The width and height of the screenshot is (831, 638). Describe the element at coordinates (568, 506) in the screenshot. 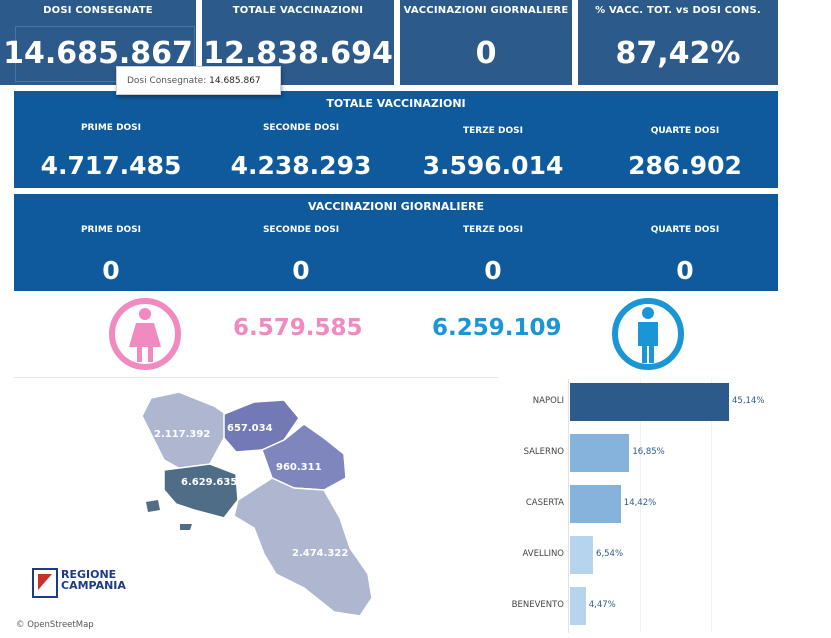

I see `chart-axis-line` at that location.